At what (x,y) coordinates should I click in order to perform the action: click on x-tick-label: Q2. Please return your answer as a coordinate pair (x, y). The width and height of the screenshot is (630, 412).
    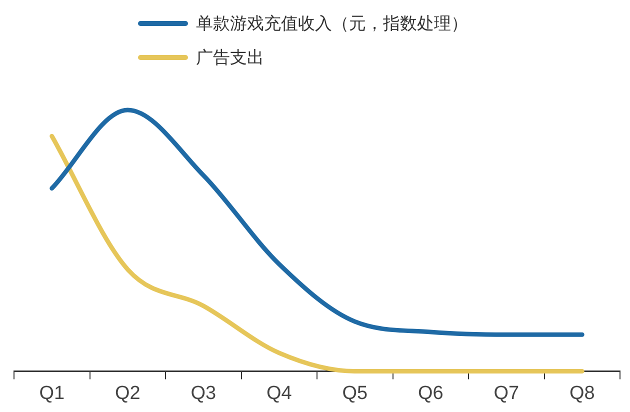
    Looking at the image, I should click on (127, 393).